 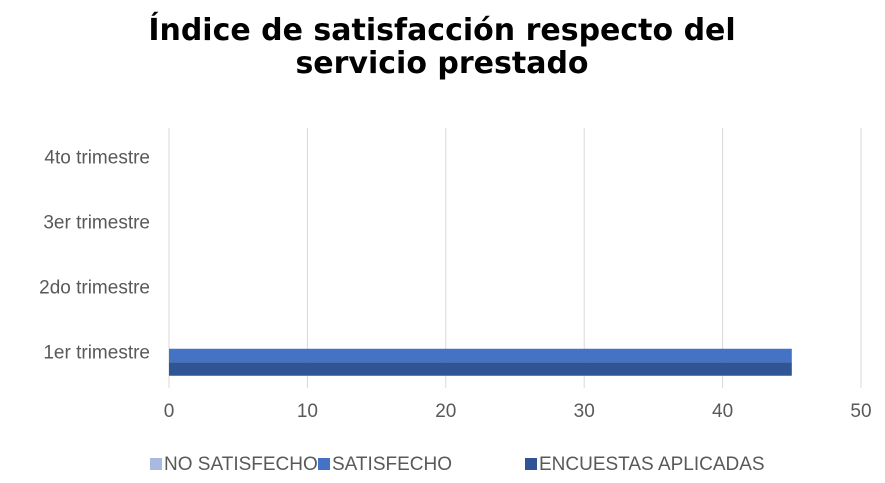 What do you see at coordinates (652, 464) in the screenshot?
I see `legend-label: ENCUESTAS APLICADAS` at bounding box center [652, 464].